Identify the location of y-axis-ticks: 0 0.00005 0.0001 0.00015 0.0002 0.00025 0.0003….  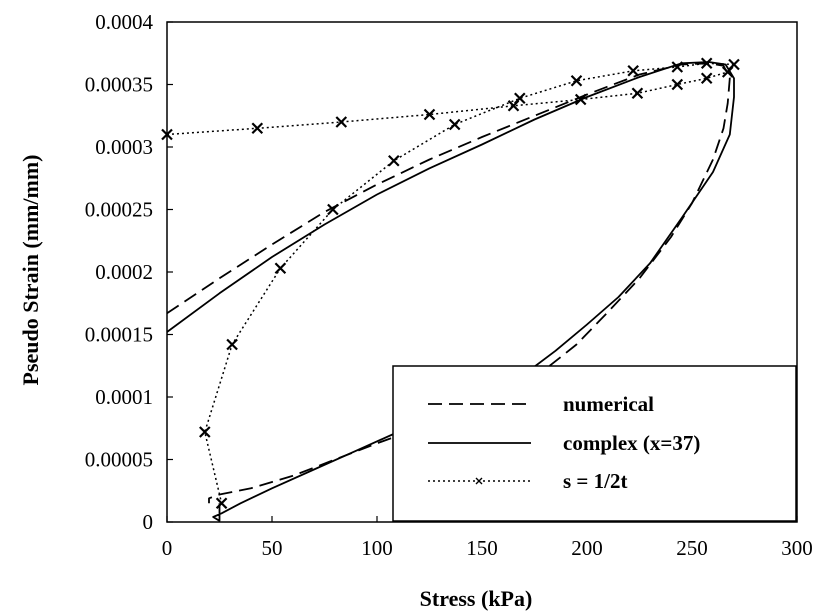
(129, 272).